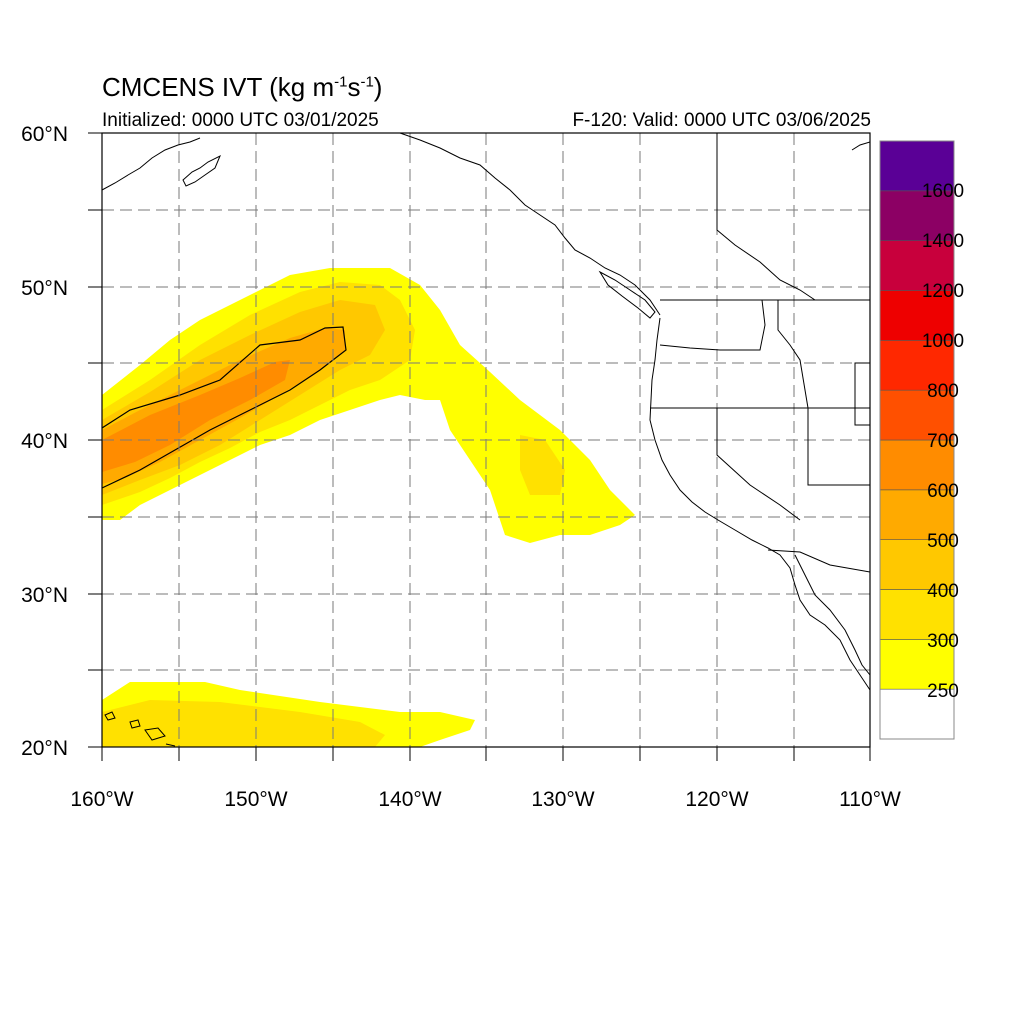 The image size is (1024, 1024). I want to click on lat-label-20n: 20°N, so click(44, 748).